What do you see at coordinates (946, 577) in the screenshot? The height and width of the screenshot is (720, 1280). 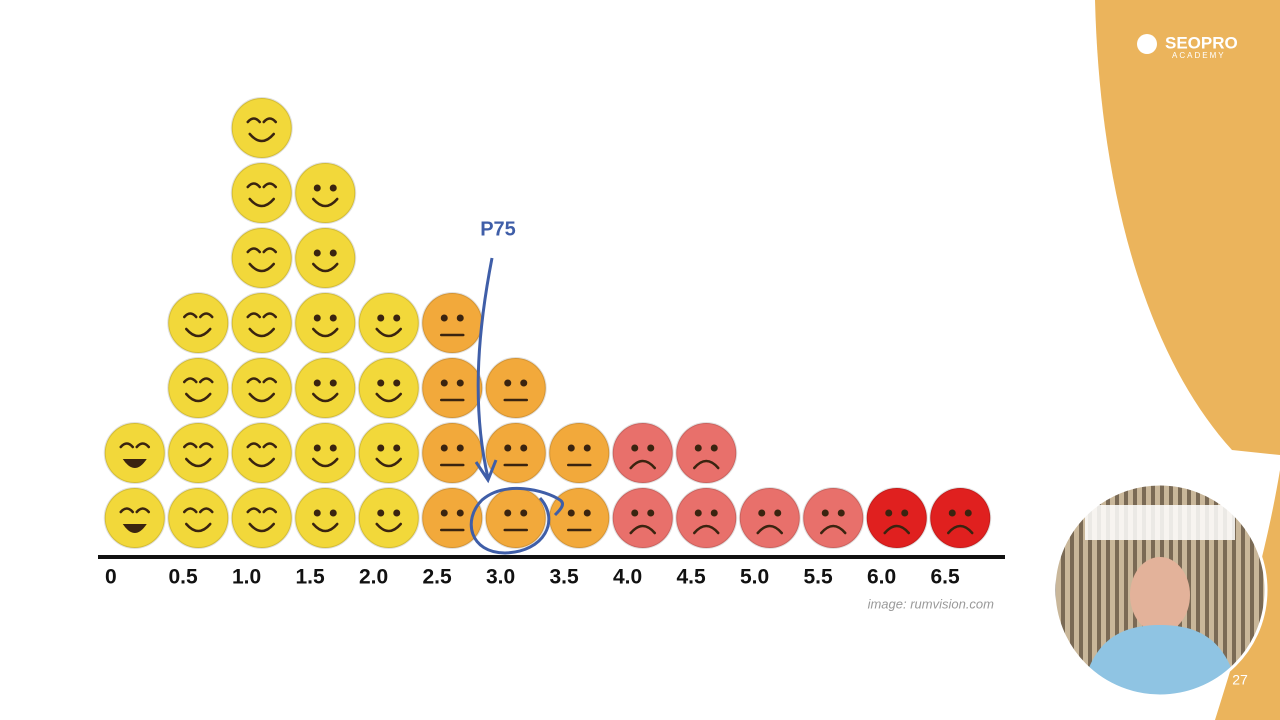 I see `x-tick-label: 6.5` at bounding box center [946, 577].